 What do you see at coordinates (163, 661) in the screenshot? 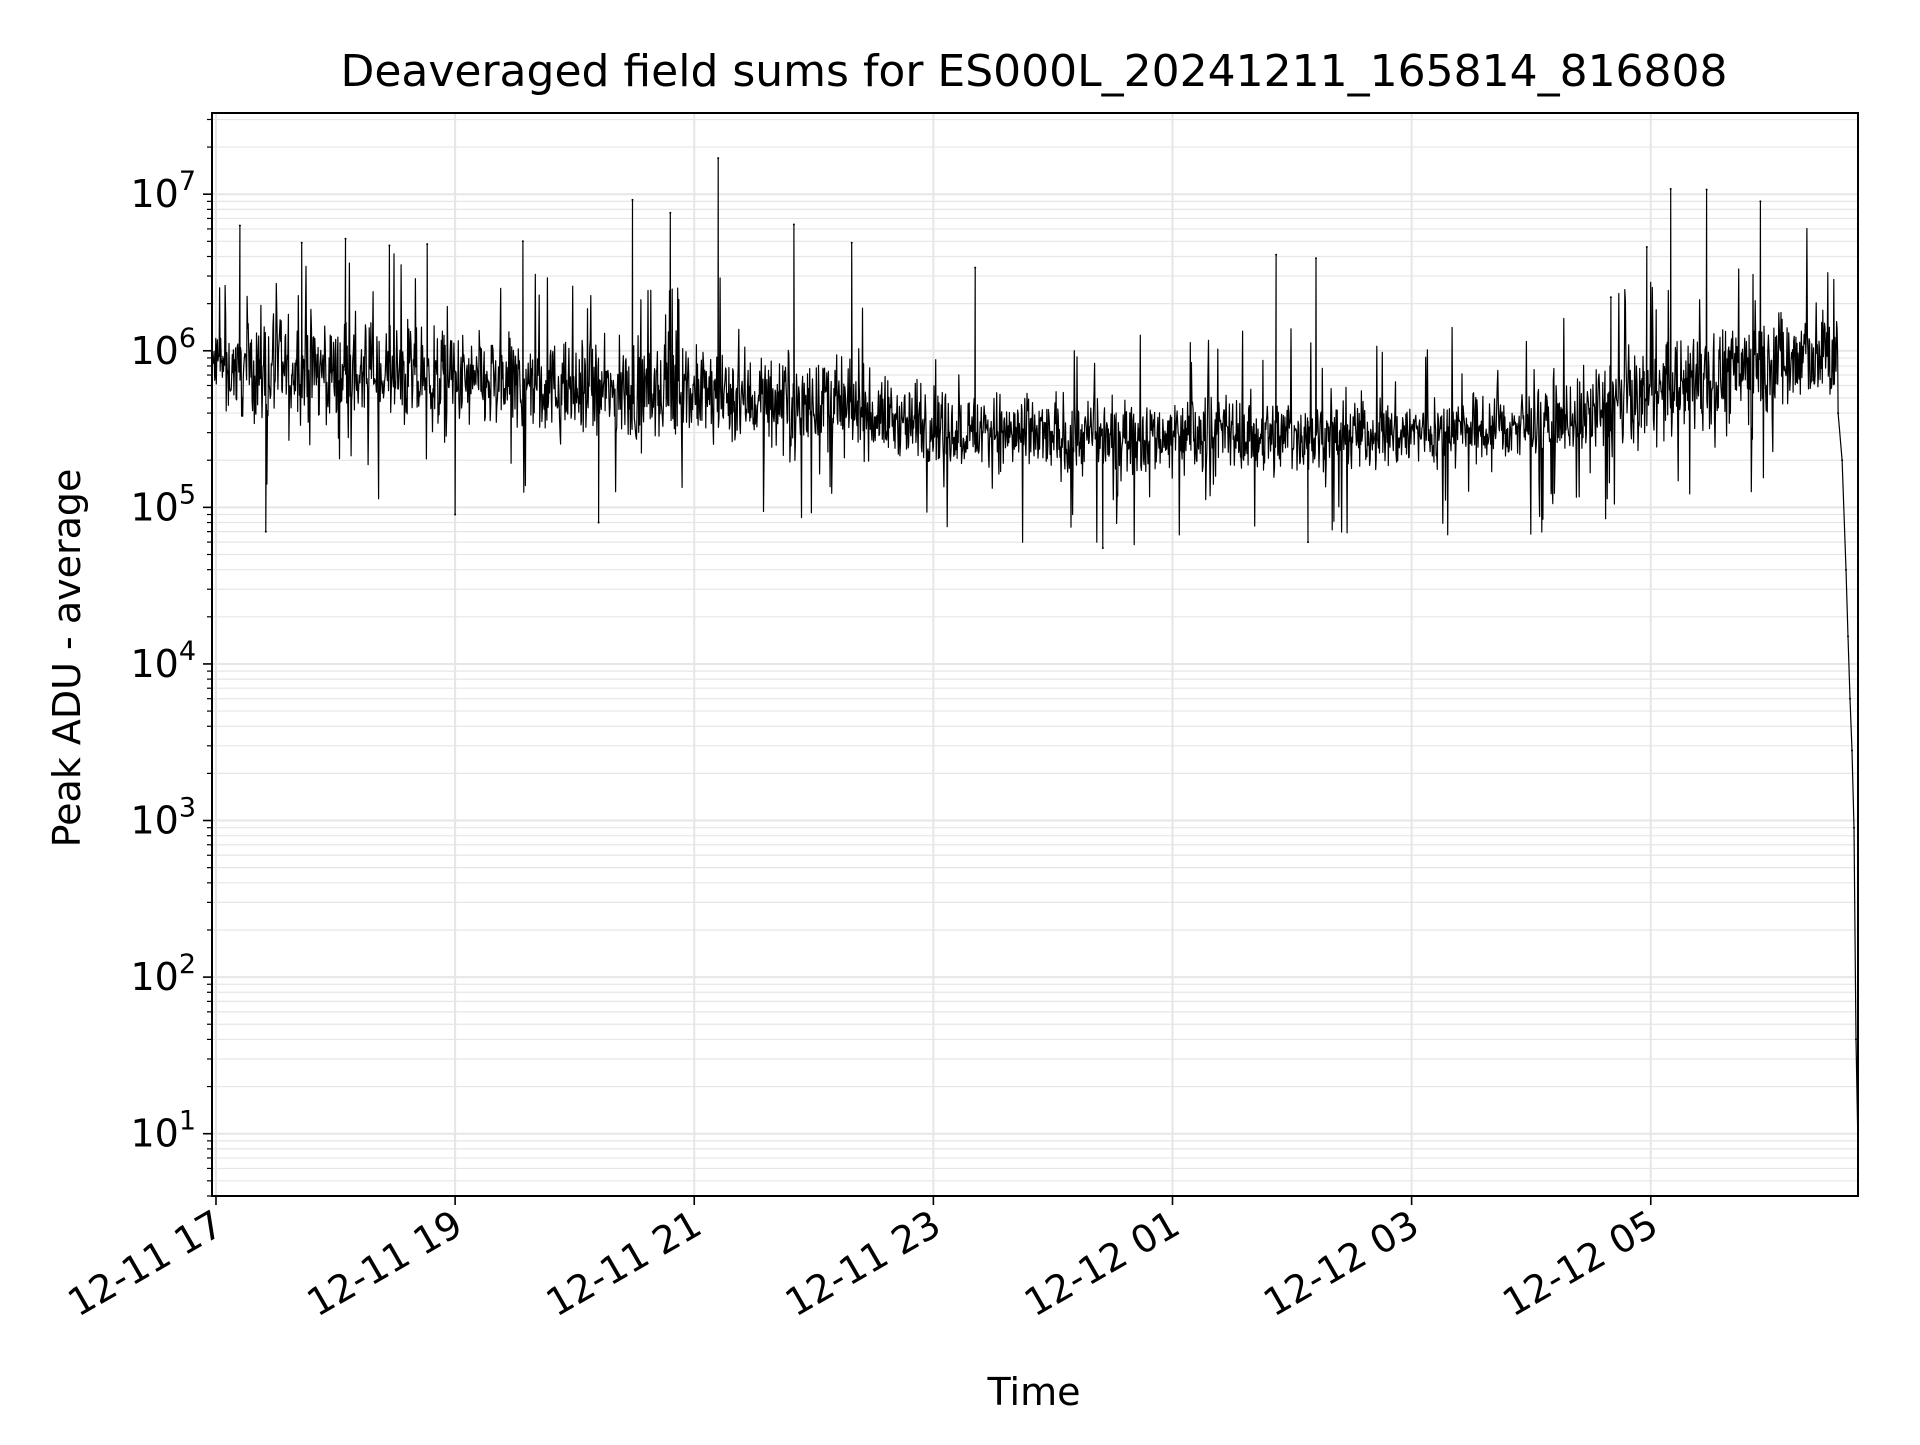
I see `y-tick-label: 104` at bounding box center [163, 661].